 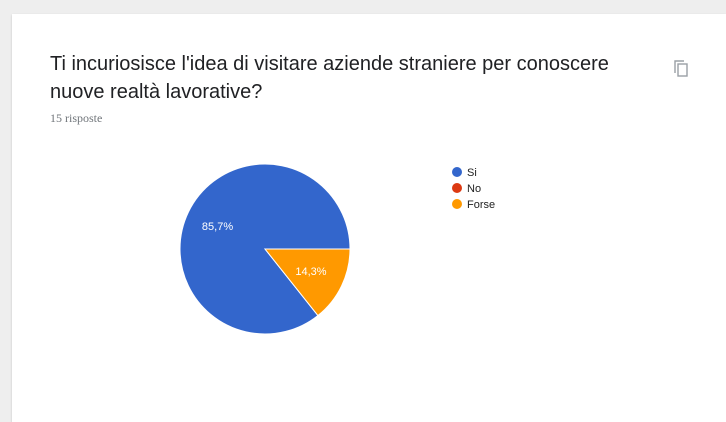 I want to click on slice-value-label: 85,7%, so click(x=217, y=227).